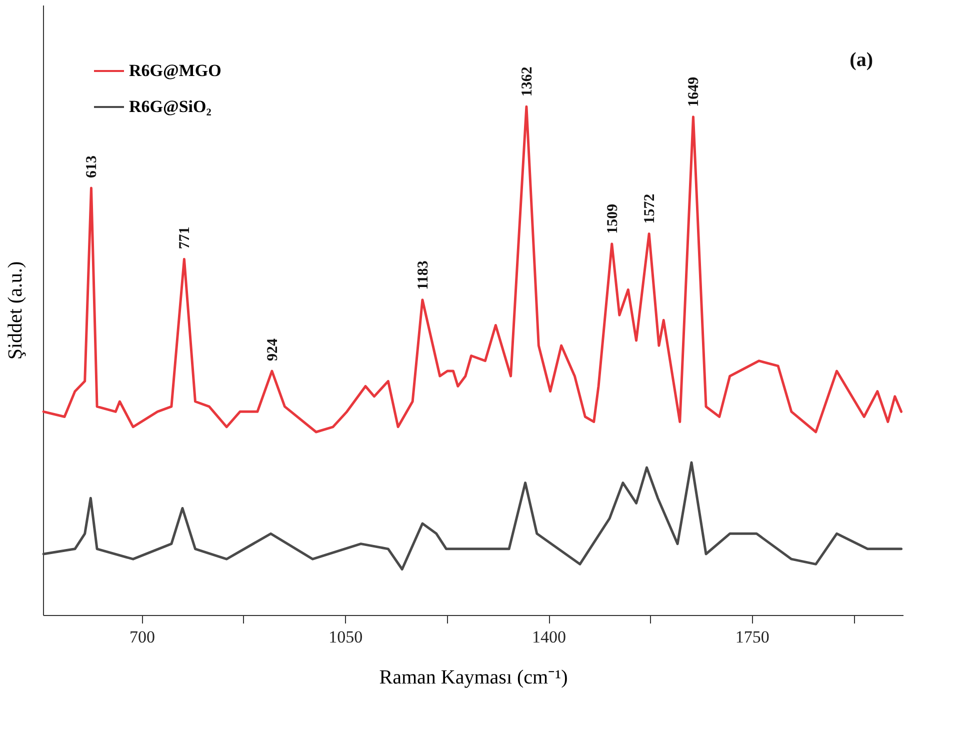  Describe the element at coordinates (170, 106) in the screenshot. I see `legend-label: R6G@SiO₂` at that location.